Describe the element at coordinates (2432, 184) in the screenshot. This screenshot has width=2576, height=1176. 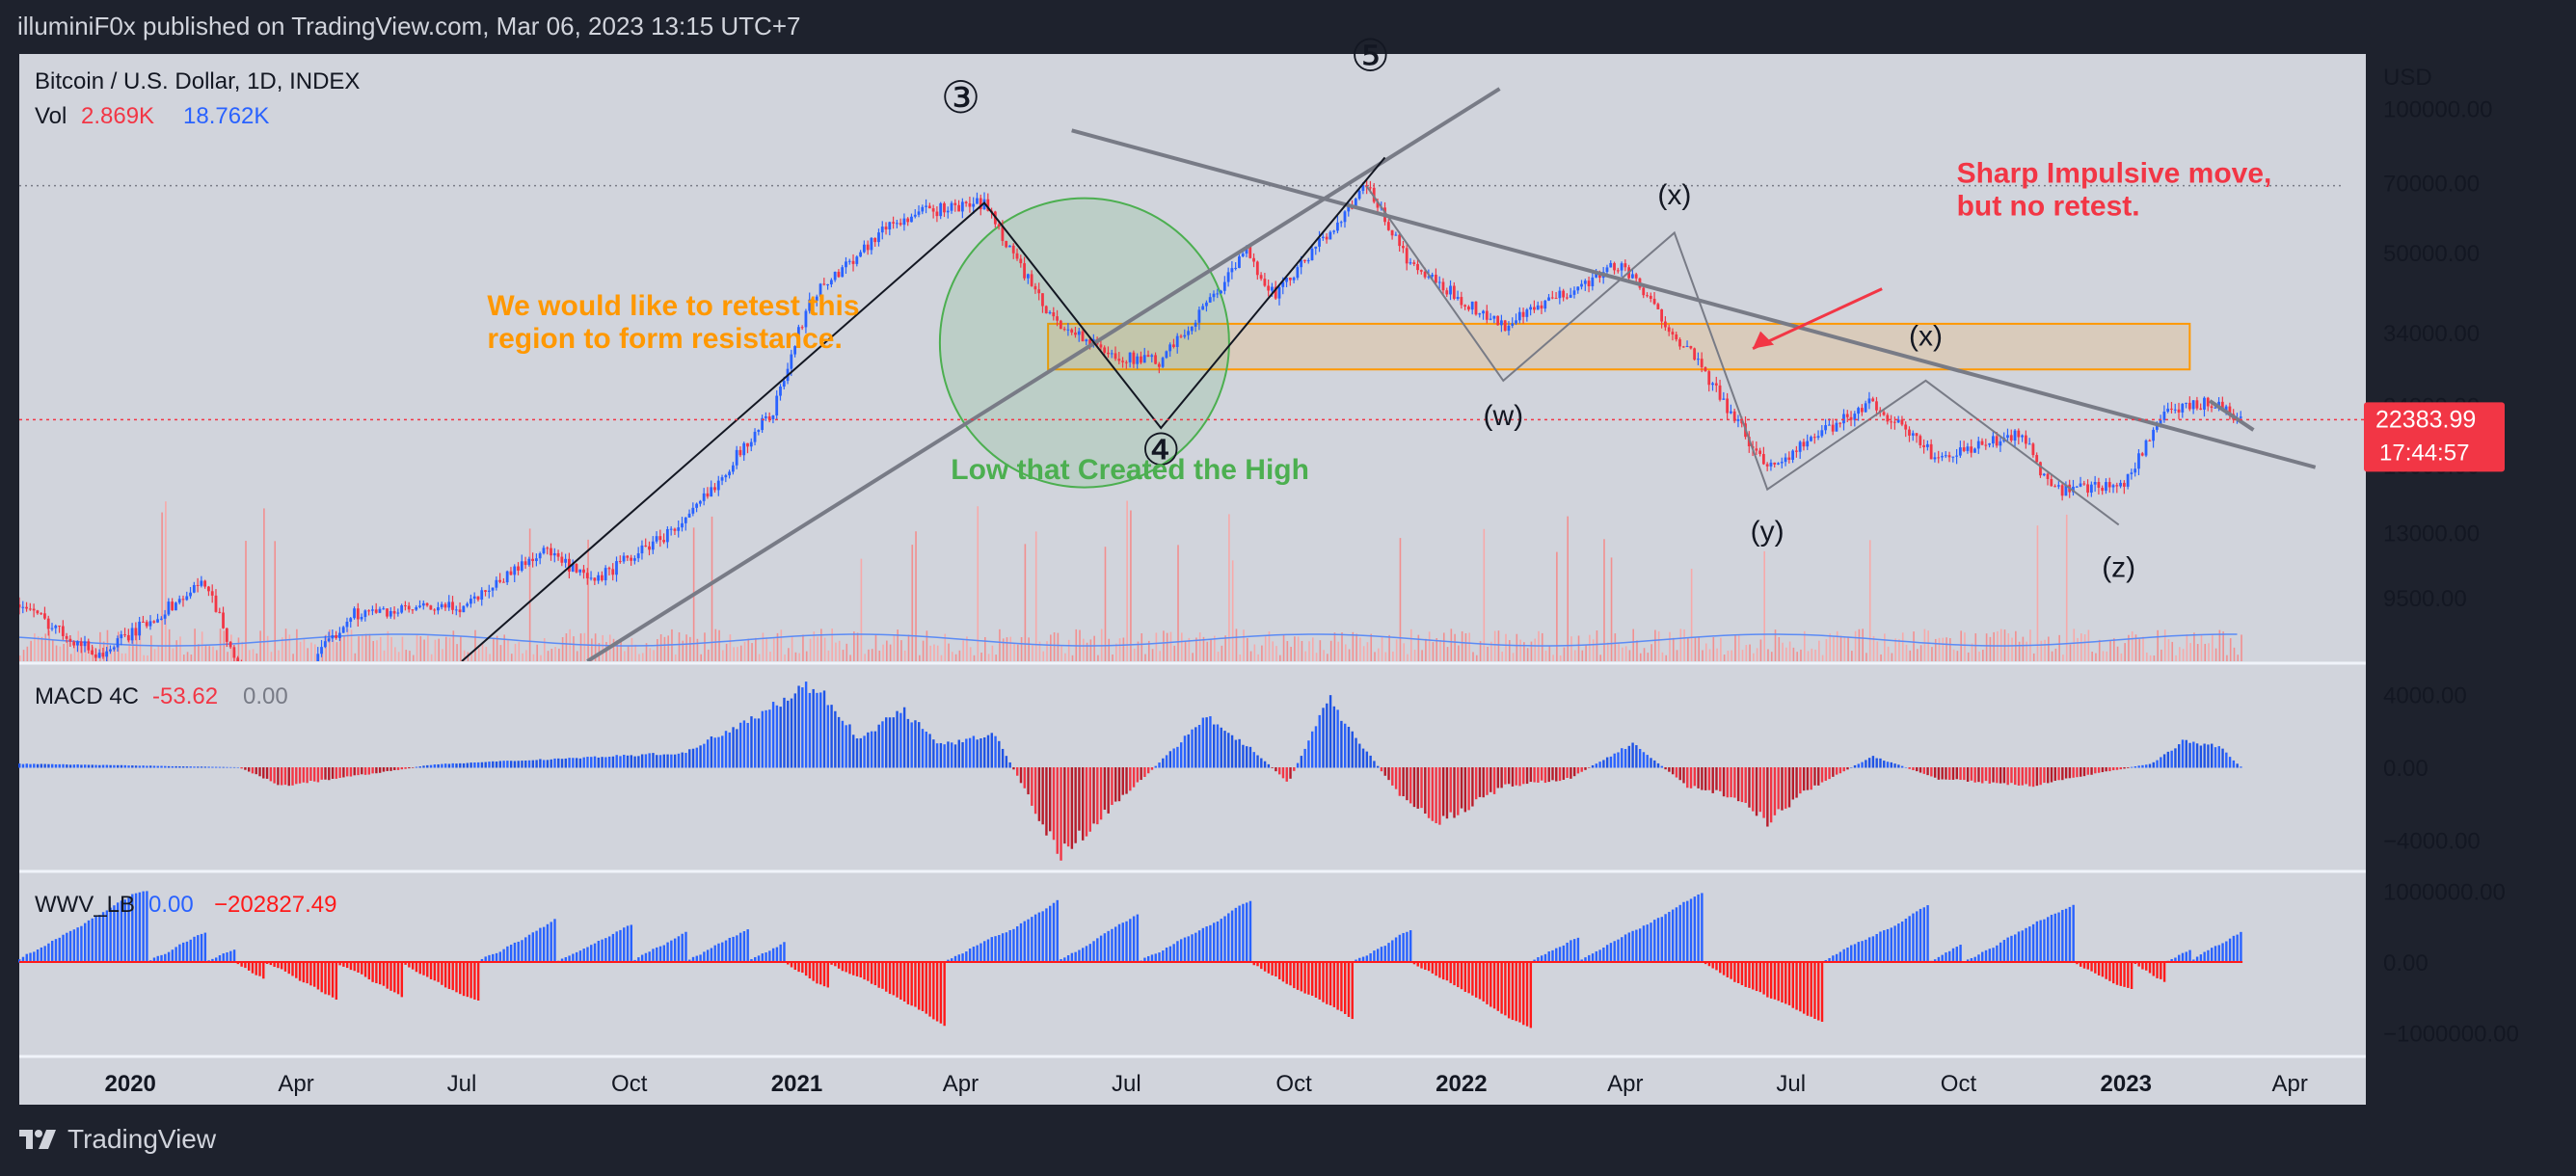
I see `price-axis-tick: 70000.00` at that location.